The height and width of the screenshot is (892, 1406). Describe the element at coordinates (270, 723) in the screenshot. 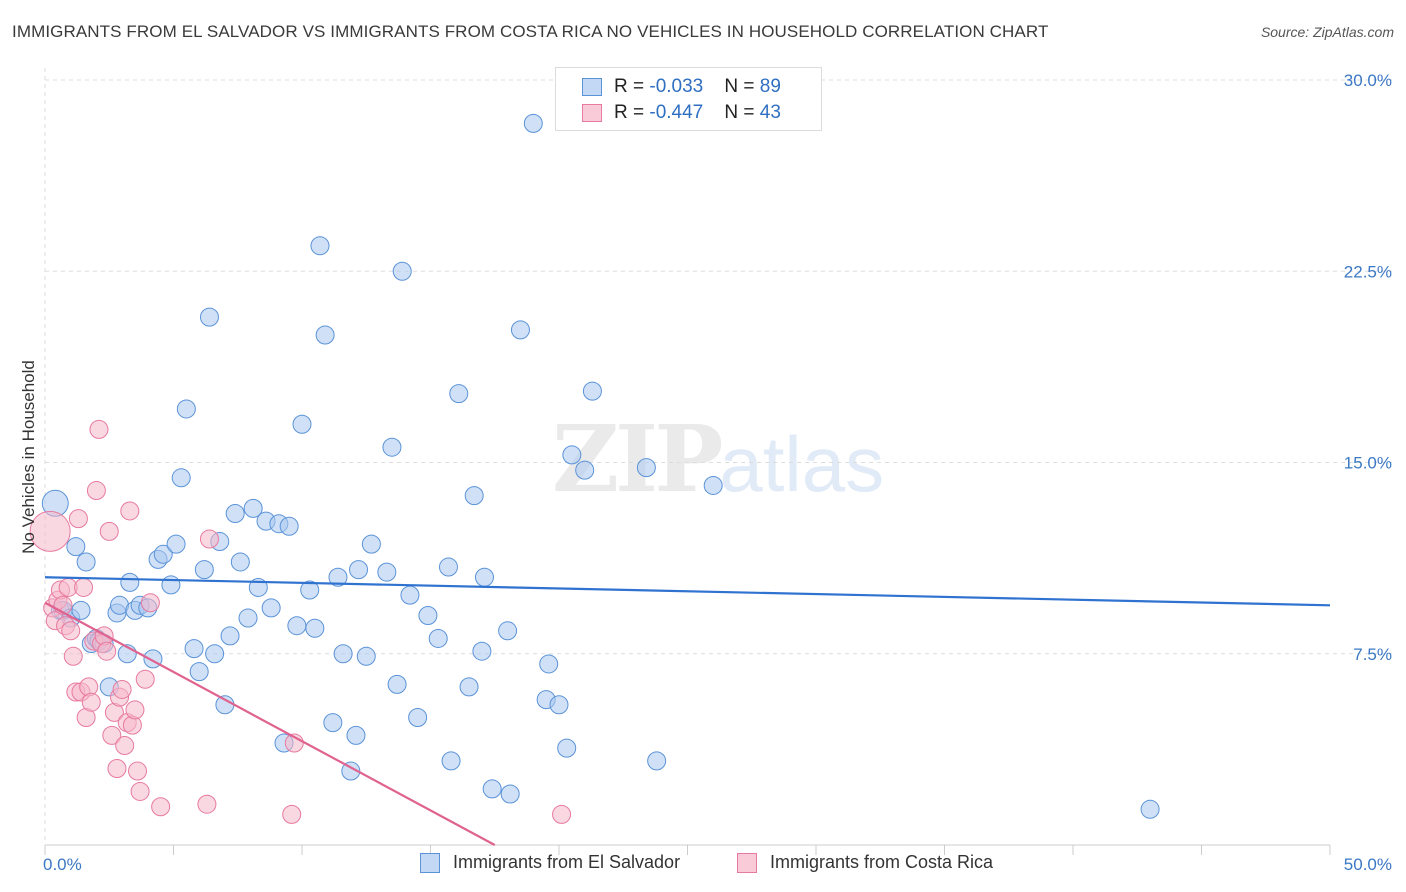

I see `trend-line-costa-rica` at that location.